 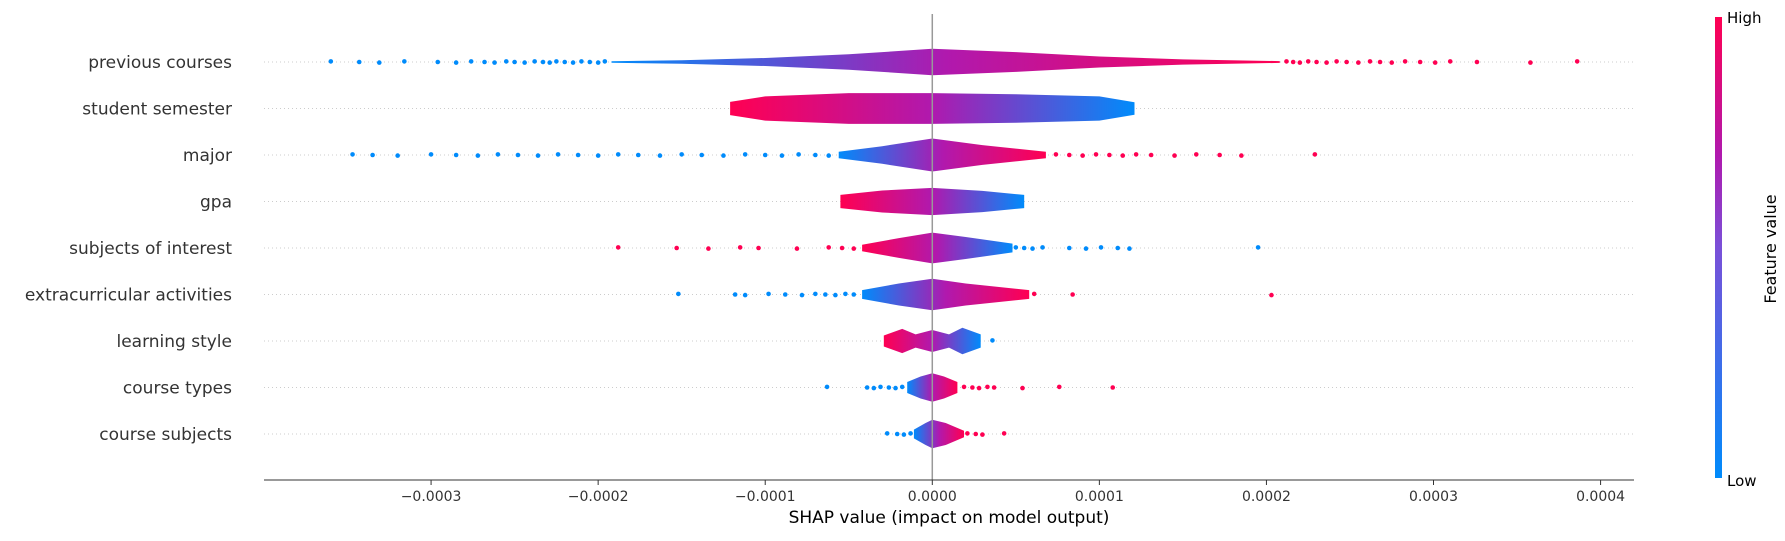 What do you see at coordinates (875, 341) in the screenshot?
I see `feature-row-learning-style: learning style` at bounding box center [875, 341].